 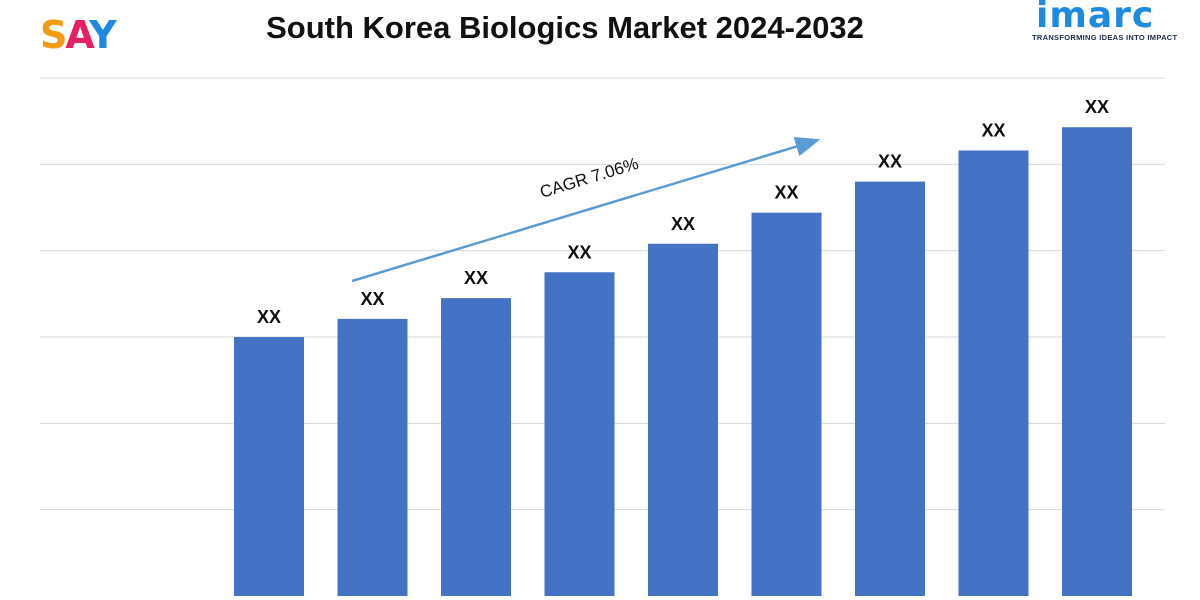 What do you see at coordinates (589, 178) in the screenshot?
I see `cagr-annotation: CAGR 7.06%` at bounding box center [589, 178].